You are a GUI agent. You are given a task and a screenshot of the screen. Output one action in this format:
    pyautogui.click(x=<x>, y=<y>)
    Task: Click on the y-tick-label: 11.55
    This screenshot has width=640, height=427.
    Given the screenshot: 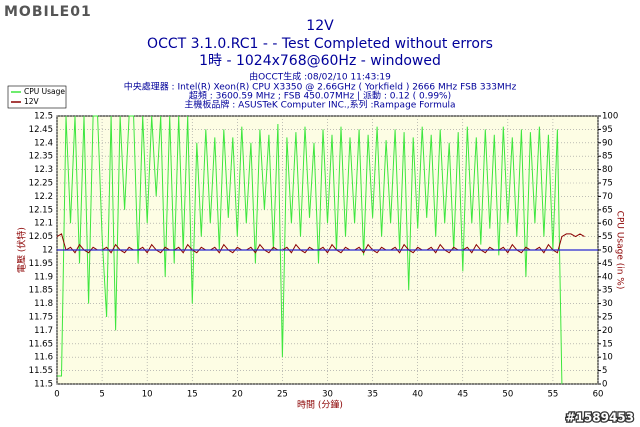 What is the action you would take?
    pyautogui.click(x=41, y=371)
    